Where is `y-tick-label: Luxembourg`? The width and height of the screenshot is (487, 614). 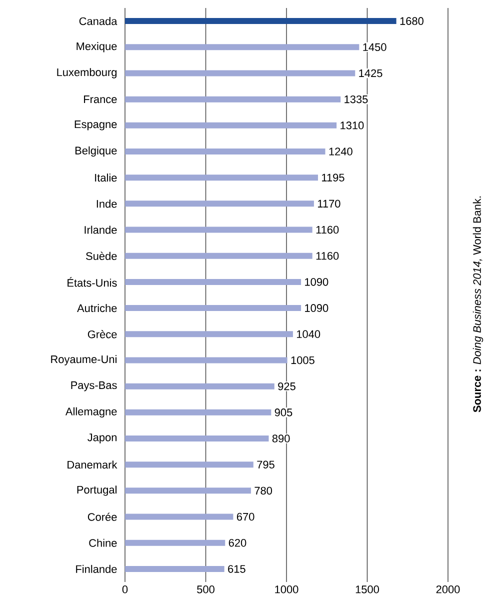 y-tick-label: Luxembourg is located at coordinates (87, 73).